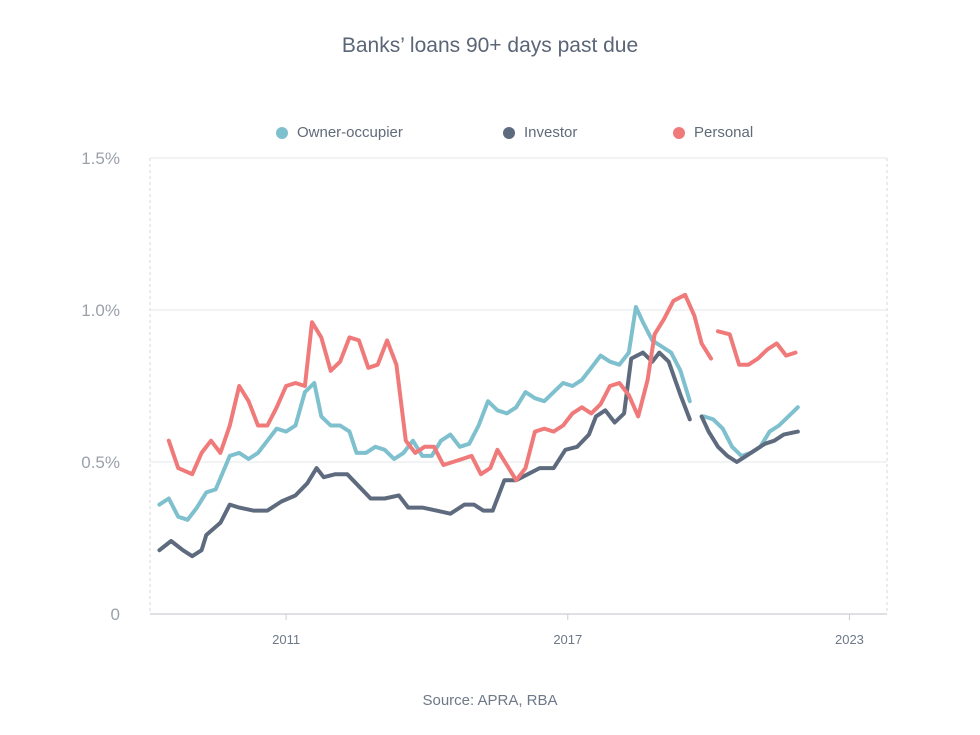 This screenshot has width=980, height=735. What do you see at coordinates (490, 45) in the screenshot?
I see `chart-title: Banks’ loans 90+ days past due` at bounding box center [490, 45].